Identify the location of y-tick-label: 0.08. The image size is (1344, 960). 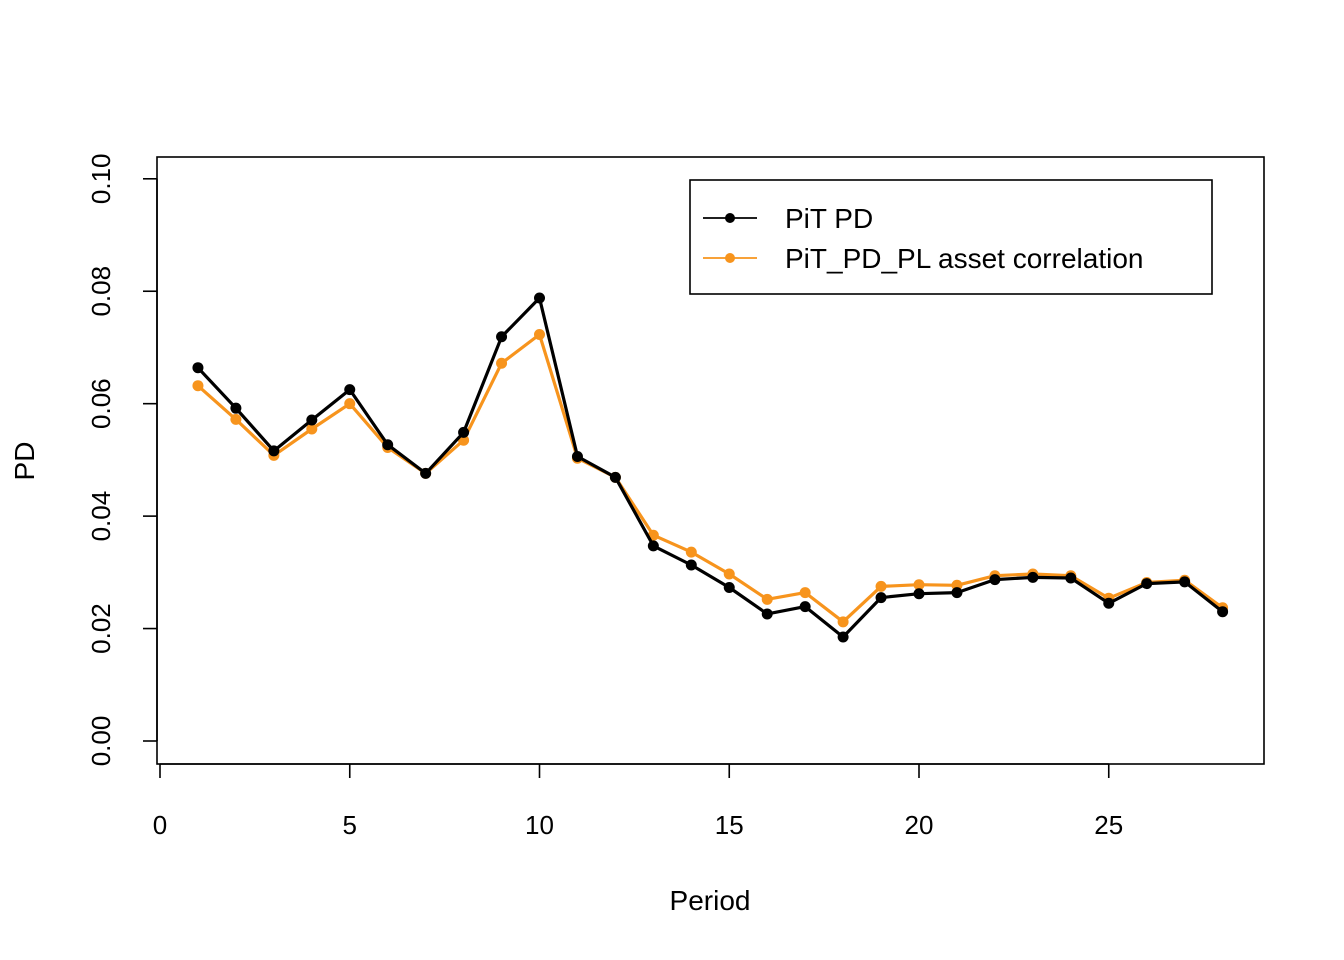
(101, 291).